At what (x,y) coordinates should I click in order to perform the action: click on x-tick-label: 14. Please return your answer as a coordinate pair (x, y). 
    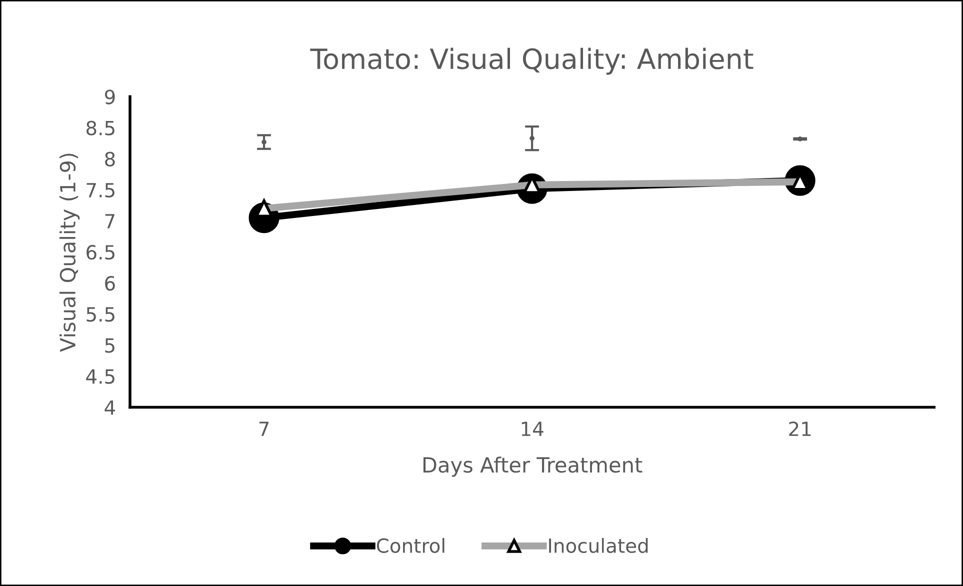
    Looking at the image, I should click on (533, 429).